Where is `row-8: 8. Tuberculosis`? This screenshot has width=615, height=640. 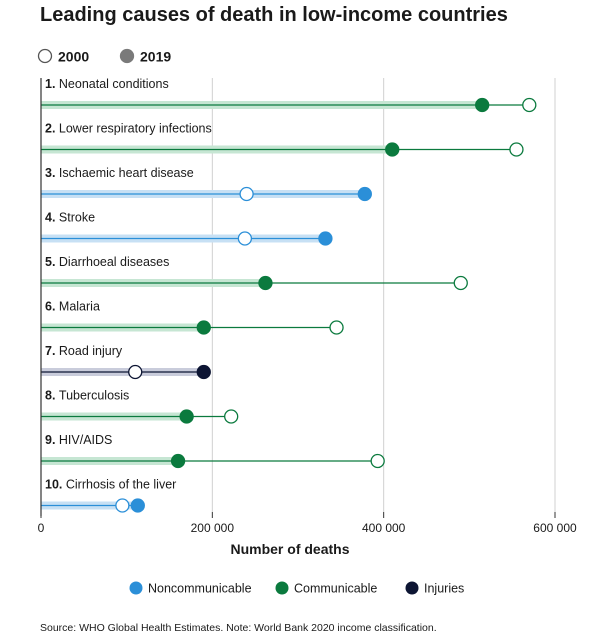
row-8: 8. Tuberculosis is located at coordinates (140, 406).